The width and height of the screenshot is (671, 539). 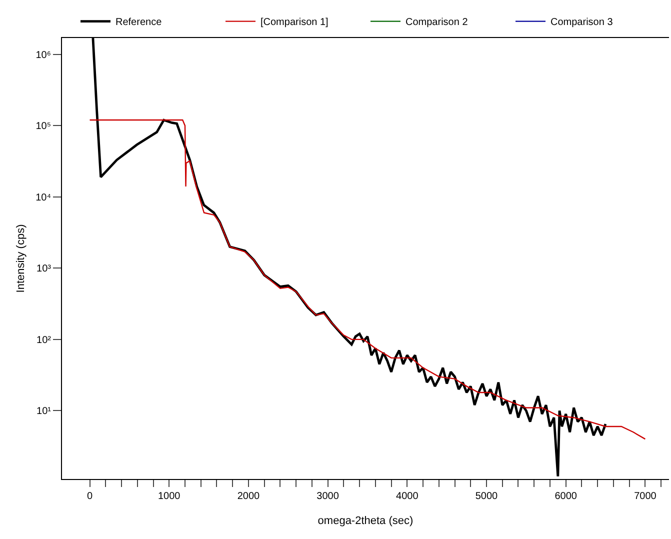 What do you see at coordinates (328, 496) in the screenshot?
I see `x-tick-label: 3000` at bounding box center [328, 496].